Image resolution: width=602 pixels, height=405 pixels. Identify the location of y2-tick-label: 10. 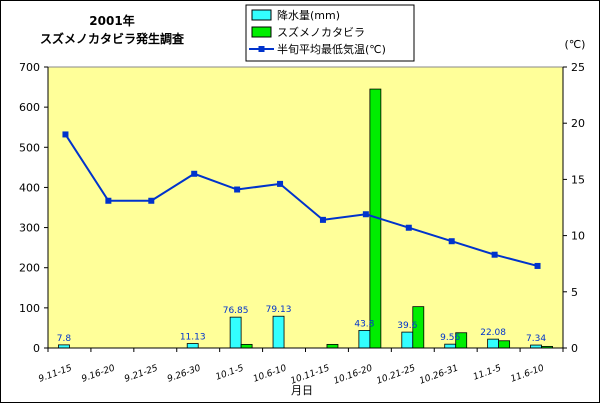
(578, 236).